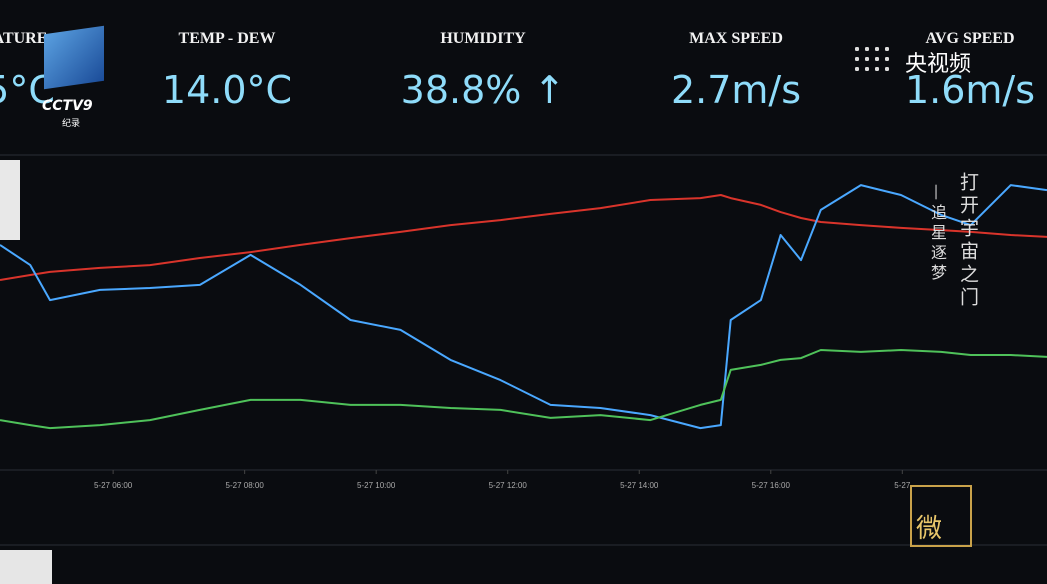  Describe the element at coordinates (227, 90) in the screenshot. I see `stat-value: 14.0°C` at that location.